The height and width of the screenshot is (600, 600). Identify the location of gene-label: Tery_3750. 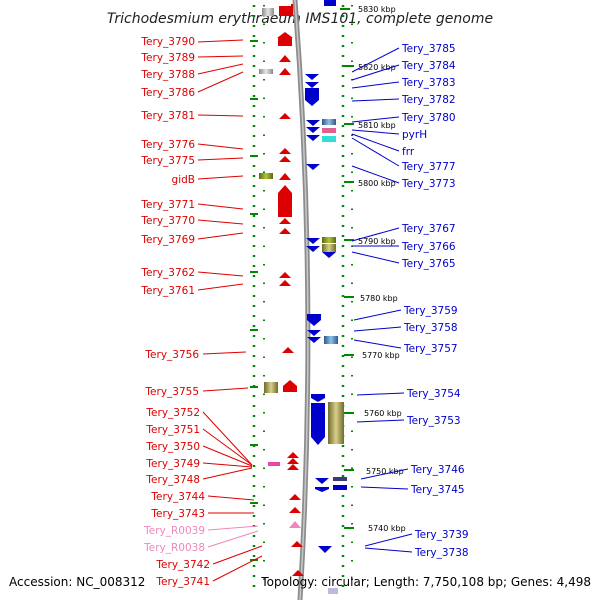
(172, 447).